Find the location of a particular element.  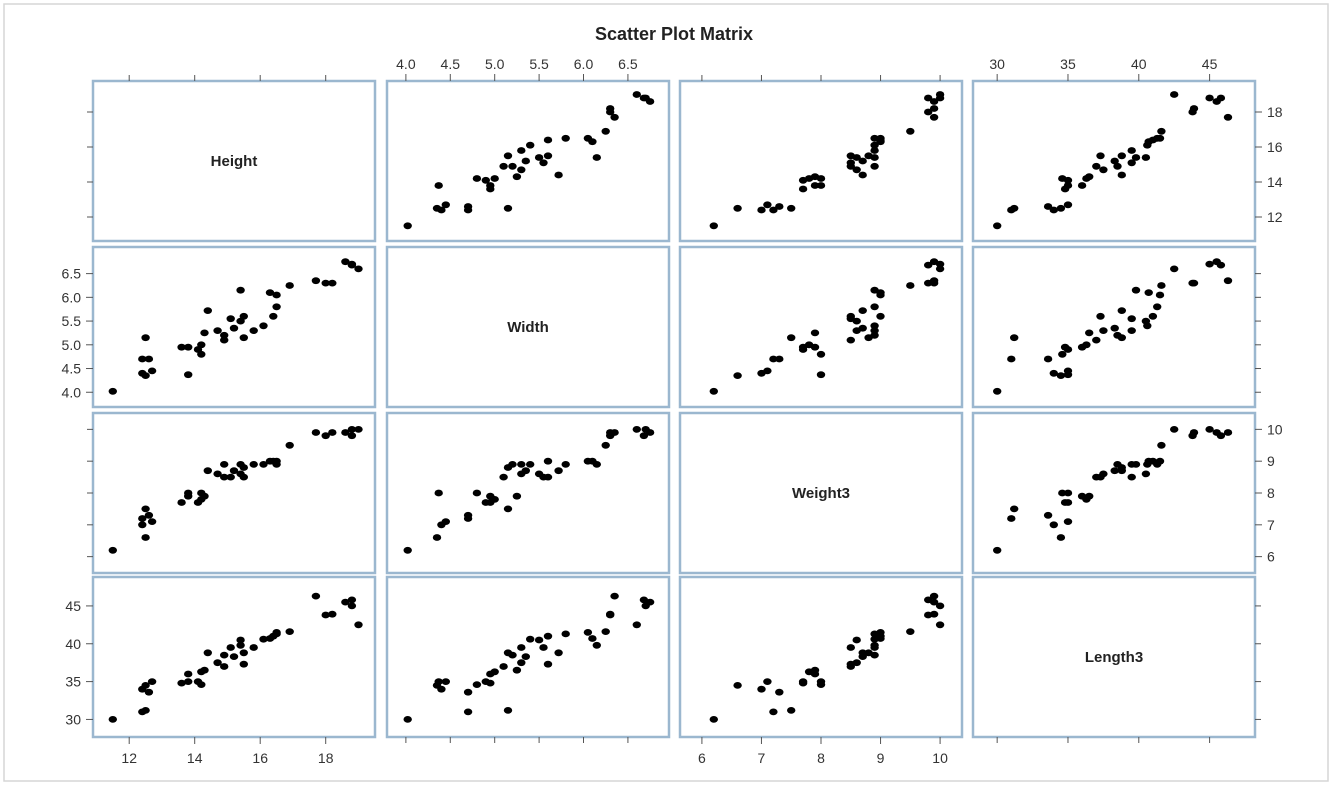

bottom-axis-weight3: 6 7 8 9 10 is located at coordinates (823, 751).